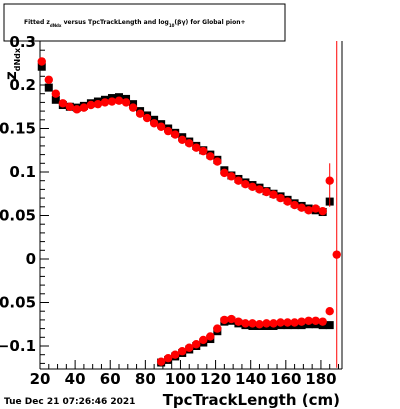 The width and height of the screenshot is (400, 409). What do you see at coordinates (145, 379) in the screenshot?
I see `x-tick-label: 80` at bounding box center [145, 379].